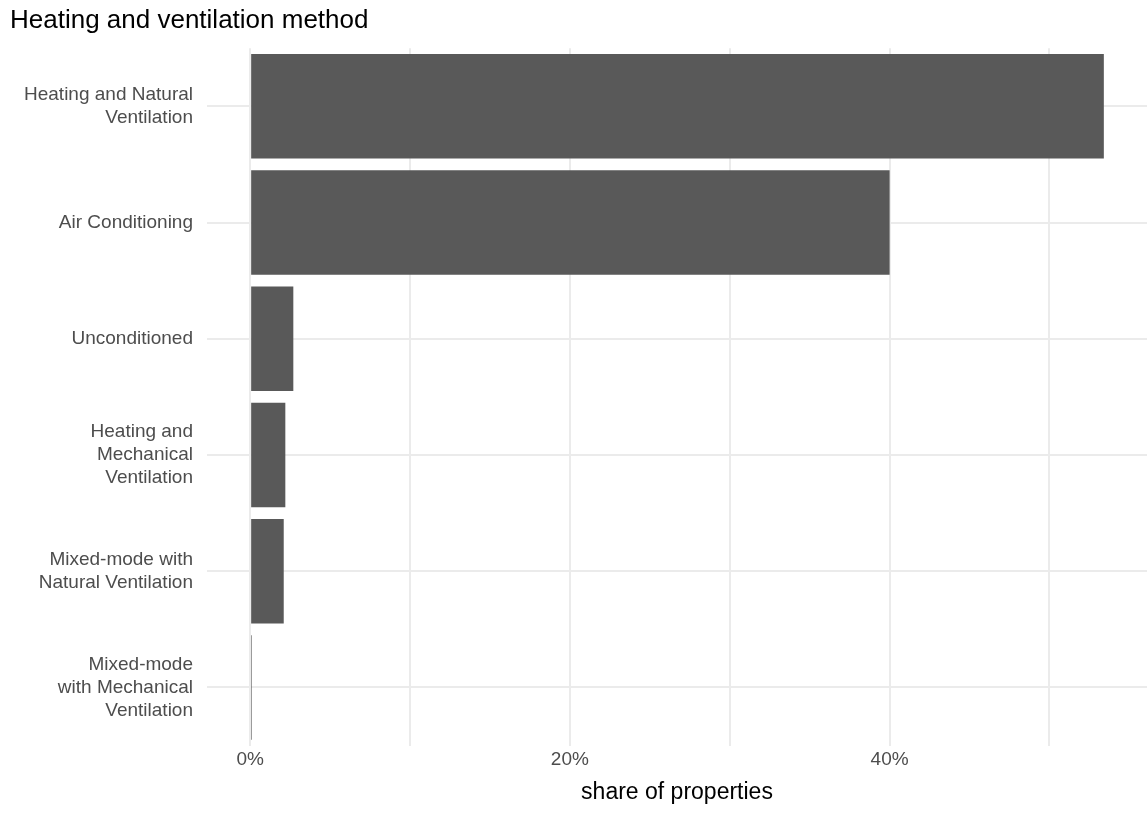 The height and width of the screenshot is (818, 1147). Describe the element at coordinates (108, 105) in the screenshot. I see `y-tick-label: Heating and Natural Ventilation` at that location.